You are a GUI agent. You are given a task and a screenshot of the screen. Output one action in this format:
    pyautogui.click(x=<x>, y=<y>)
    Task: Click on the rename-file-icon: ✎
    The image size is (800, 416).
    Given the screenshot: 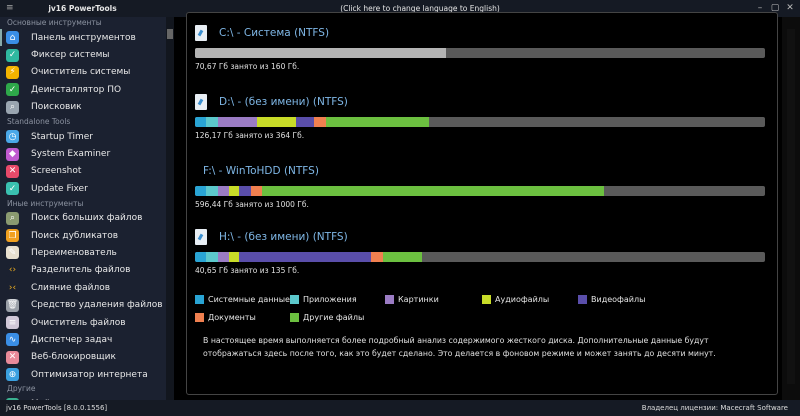 What is the action you would take?
    pyautogui.click(x=12, y=253)
    